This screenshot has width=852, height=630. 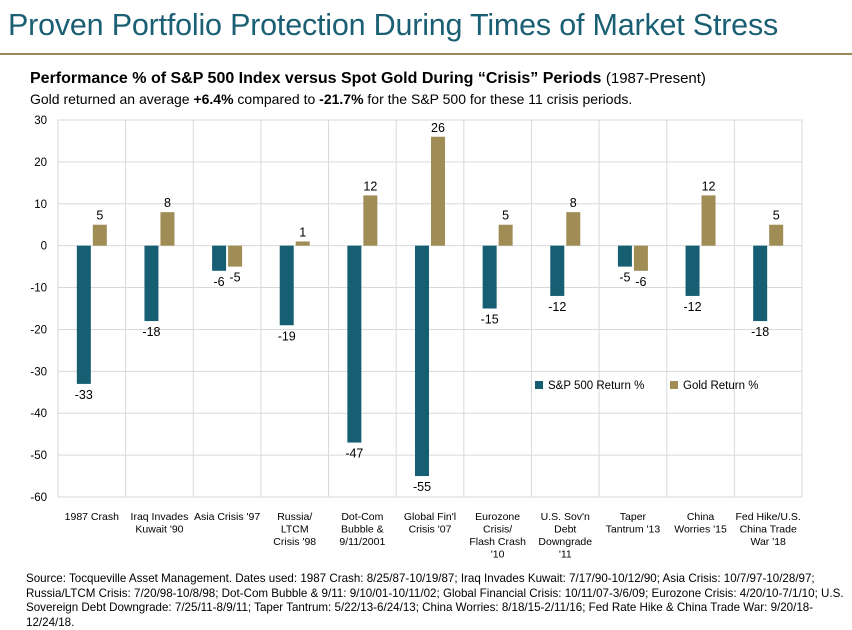 I want to click on y-tick-label: -40, so click(x=38, y=414).